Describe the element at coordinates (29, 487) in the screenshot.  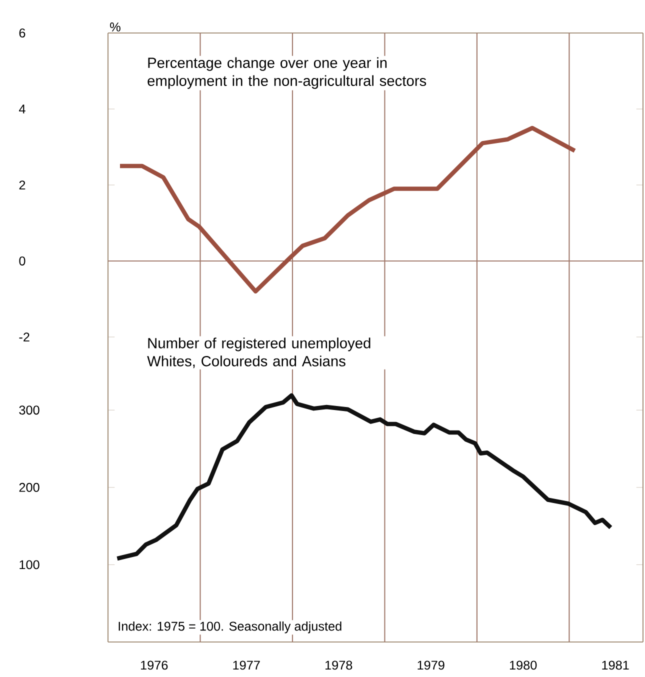
I see `y-tick-label: 200` at that location.